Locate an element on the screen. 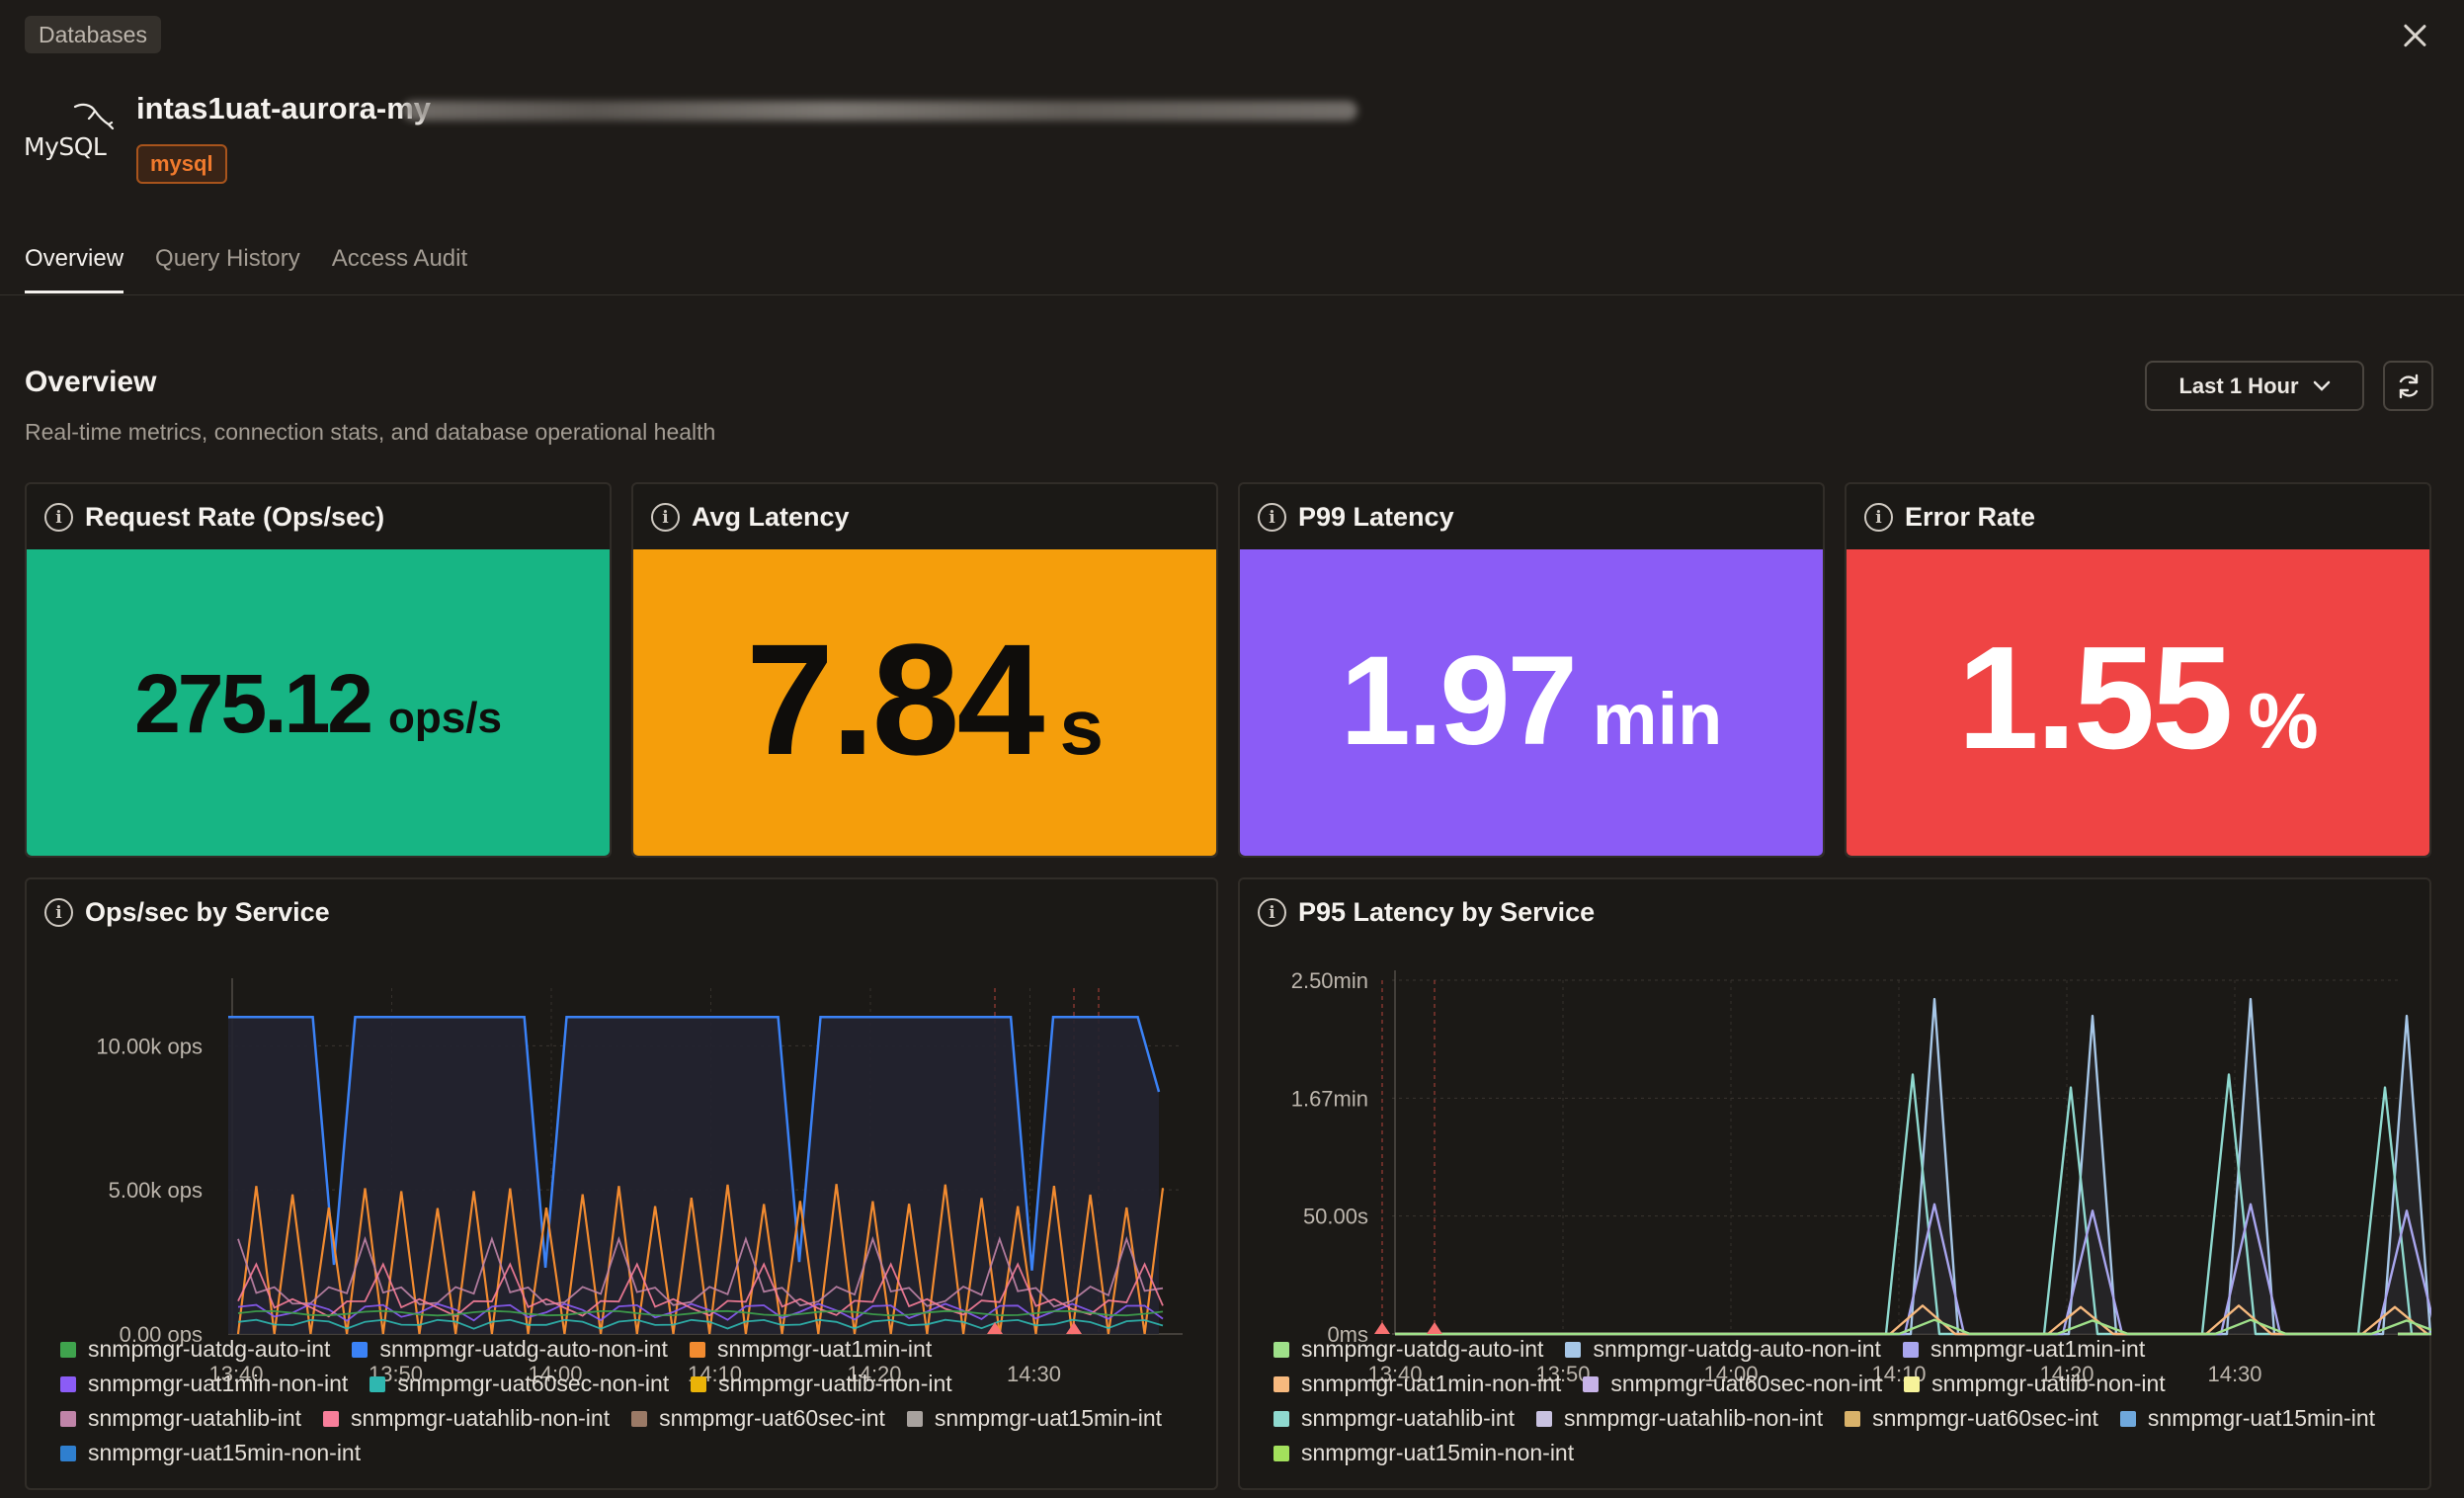 This screenshot has height=1498, width=2464. stat-card-request-rate: i Request Rate (Ops/sec) 275.12 ops/s is located at coordinates (318, 670).